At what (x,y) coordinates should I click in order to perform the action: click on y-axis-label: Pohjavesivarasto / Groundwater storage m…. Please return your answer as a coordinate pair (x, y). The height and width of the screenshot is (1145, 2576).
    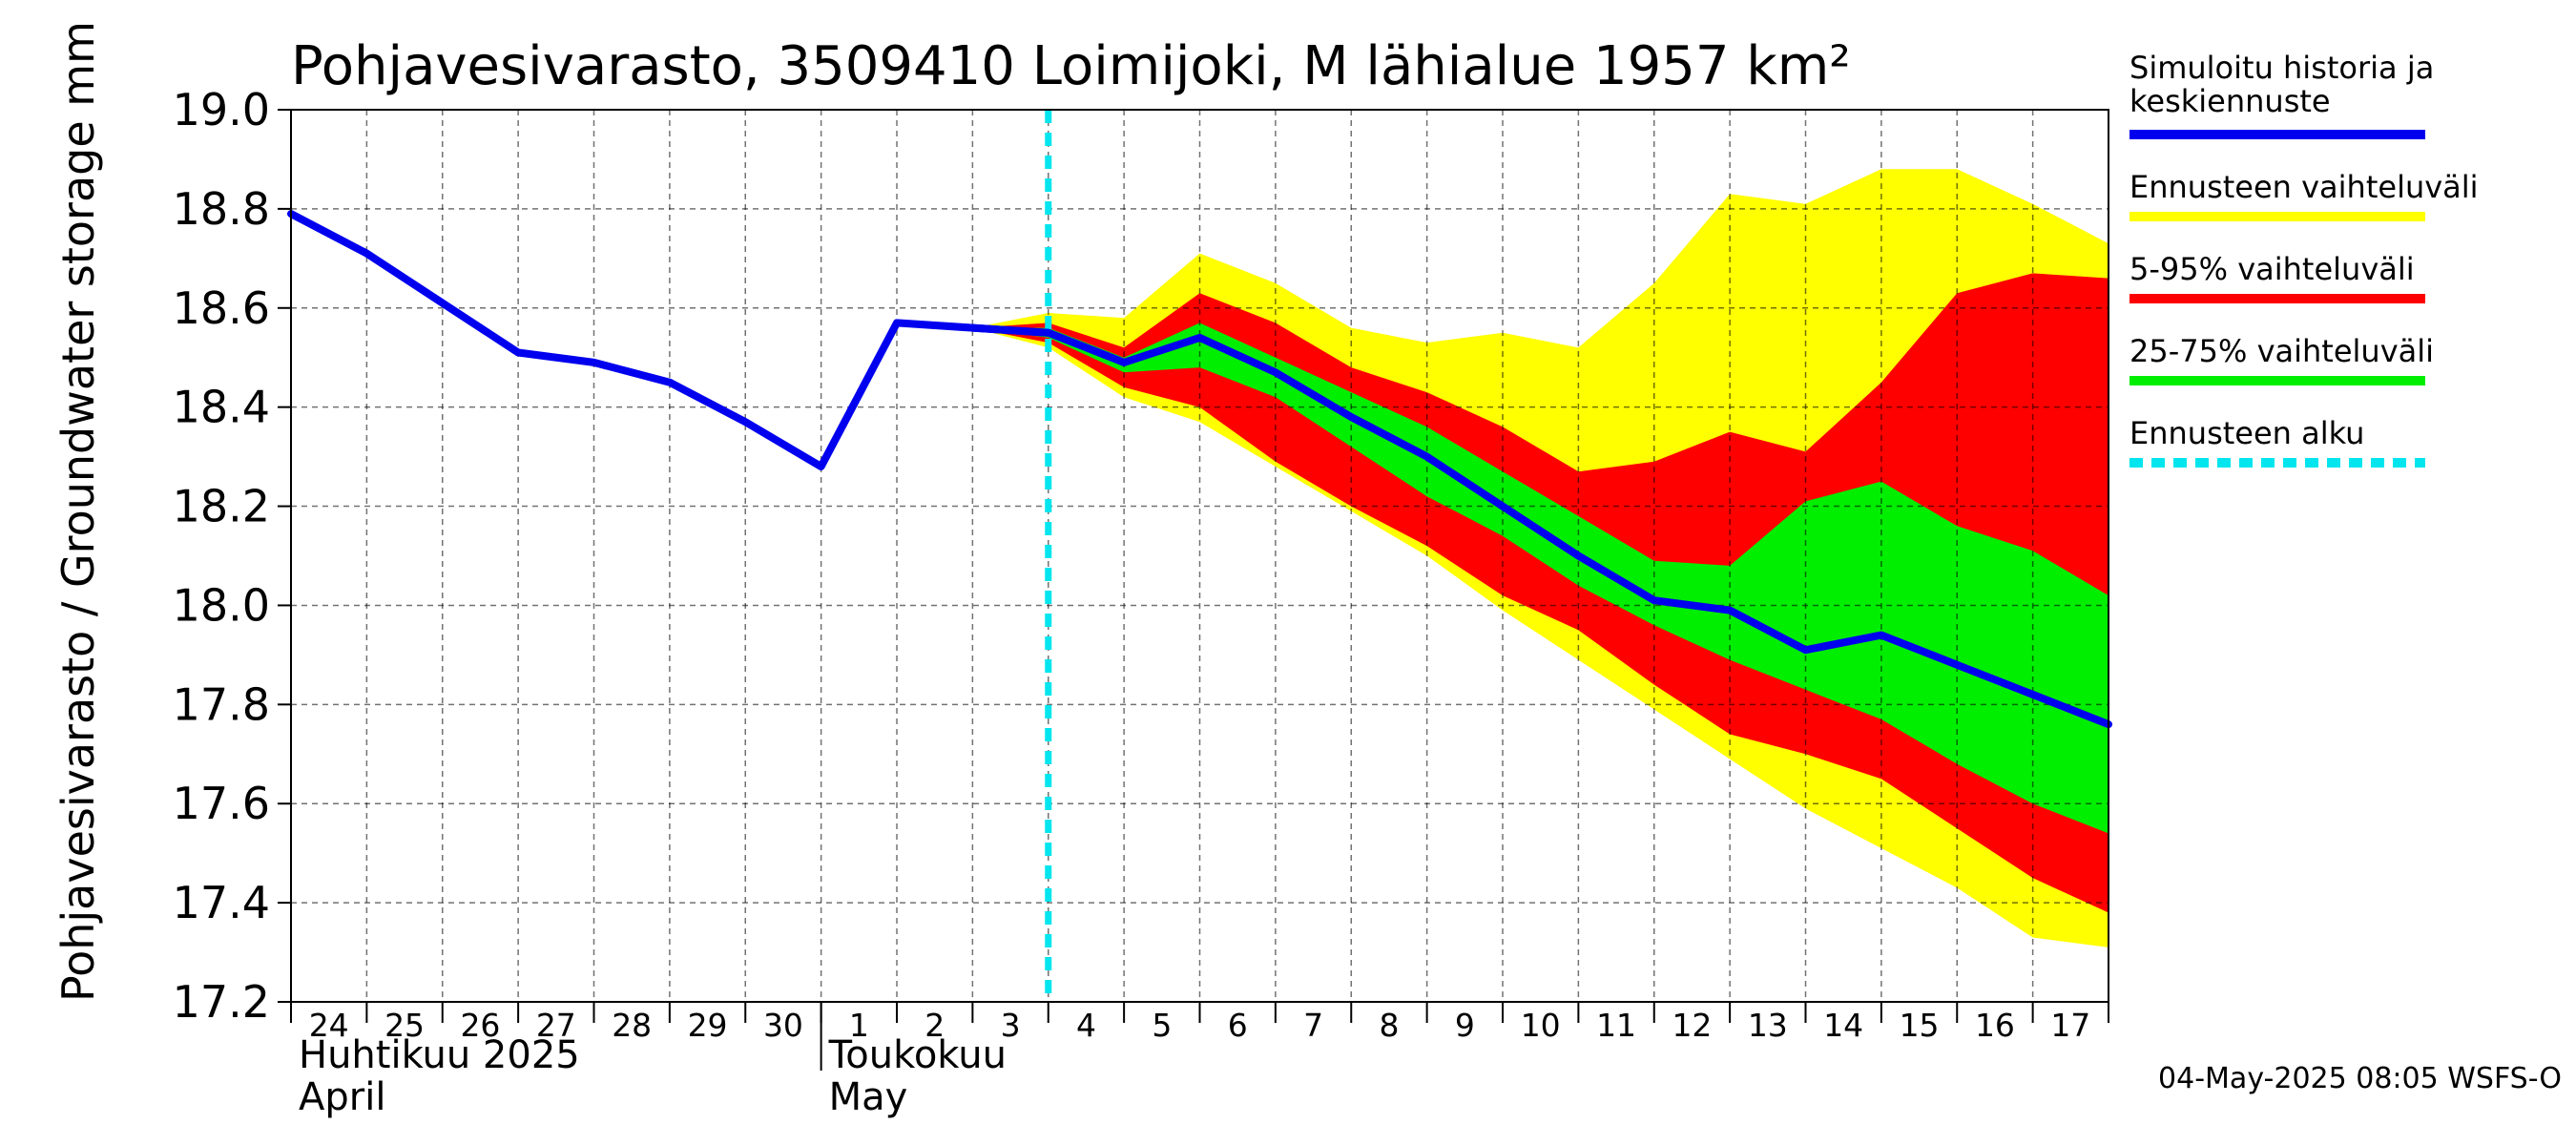
    Looking at the image, I should click on (78, 512).